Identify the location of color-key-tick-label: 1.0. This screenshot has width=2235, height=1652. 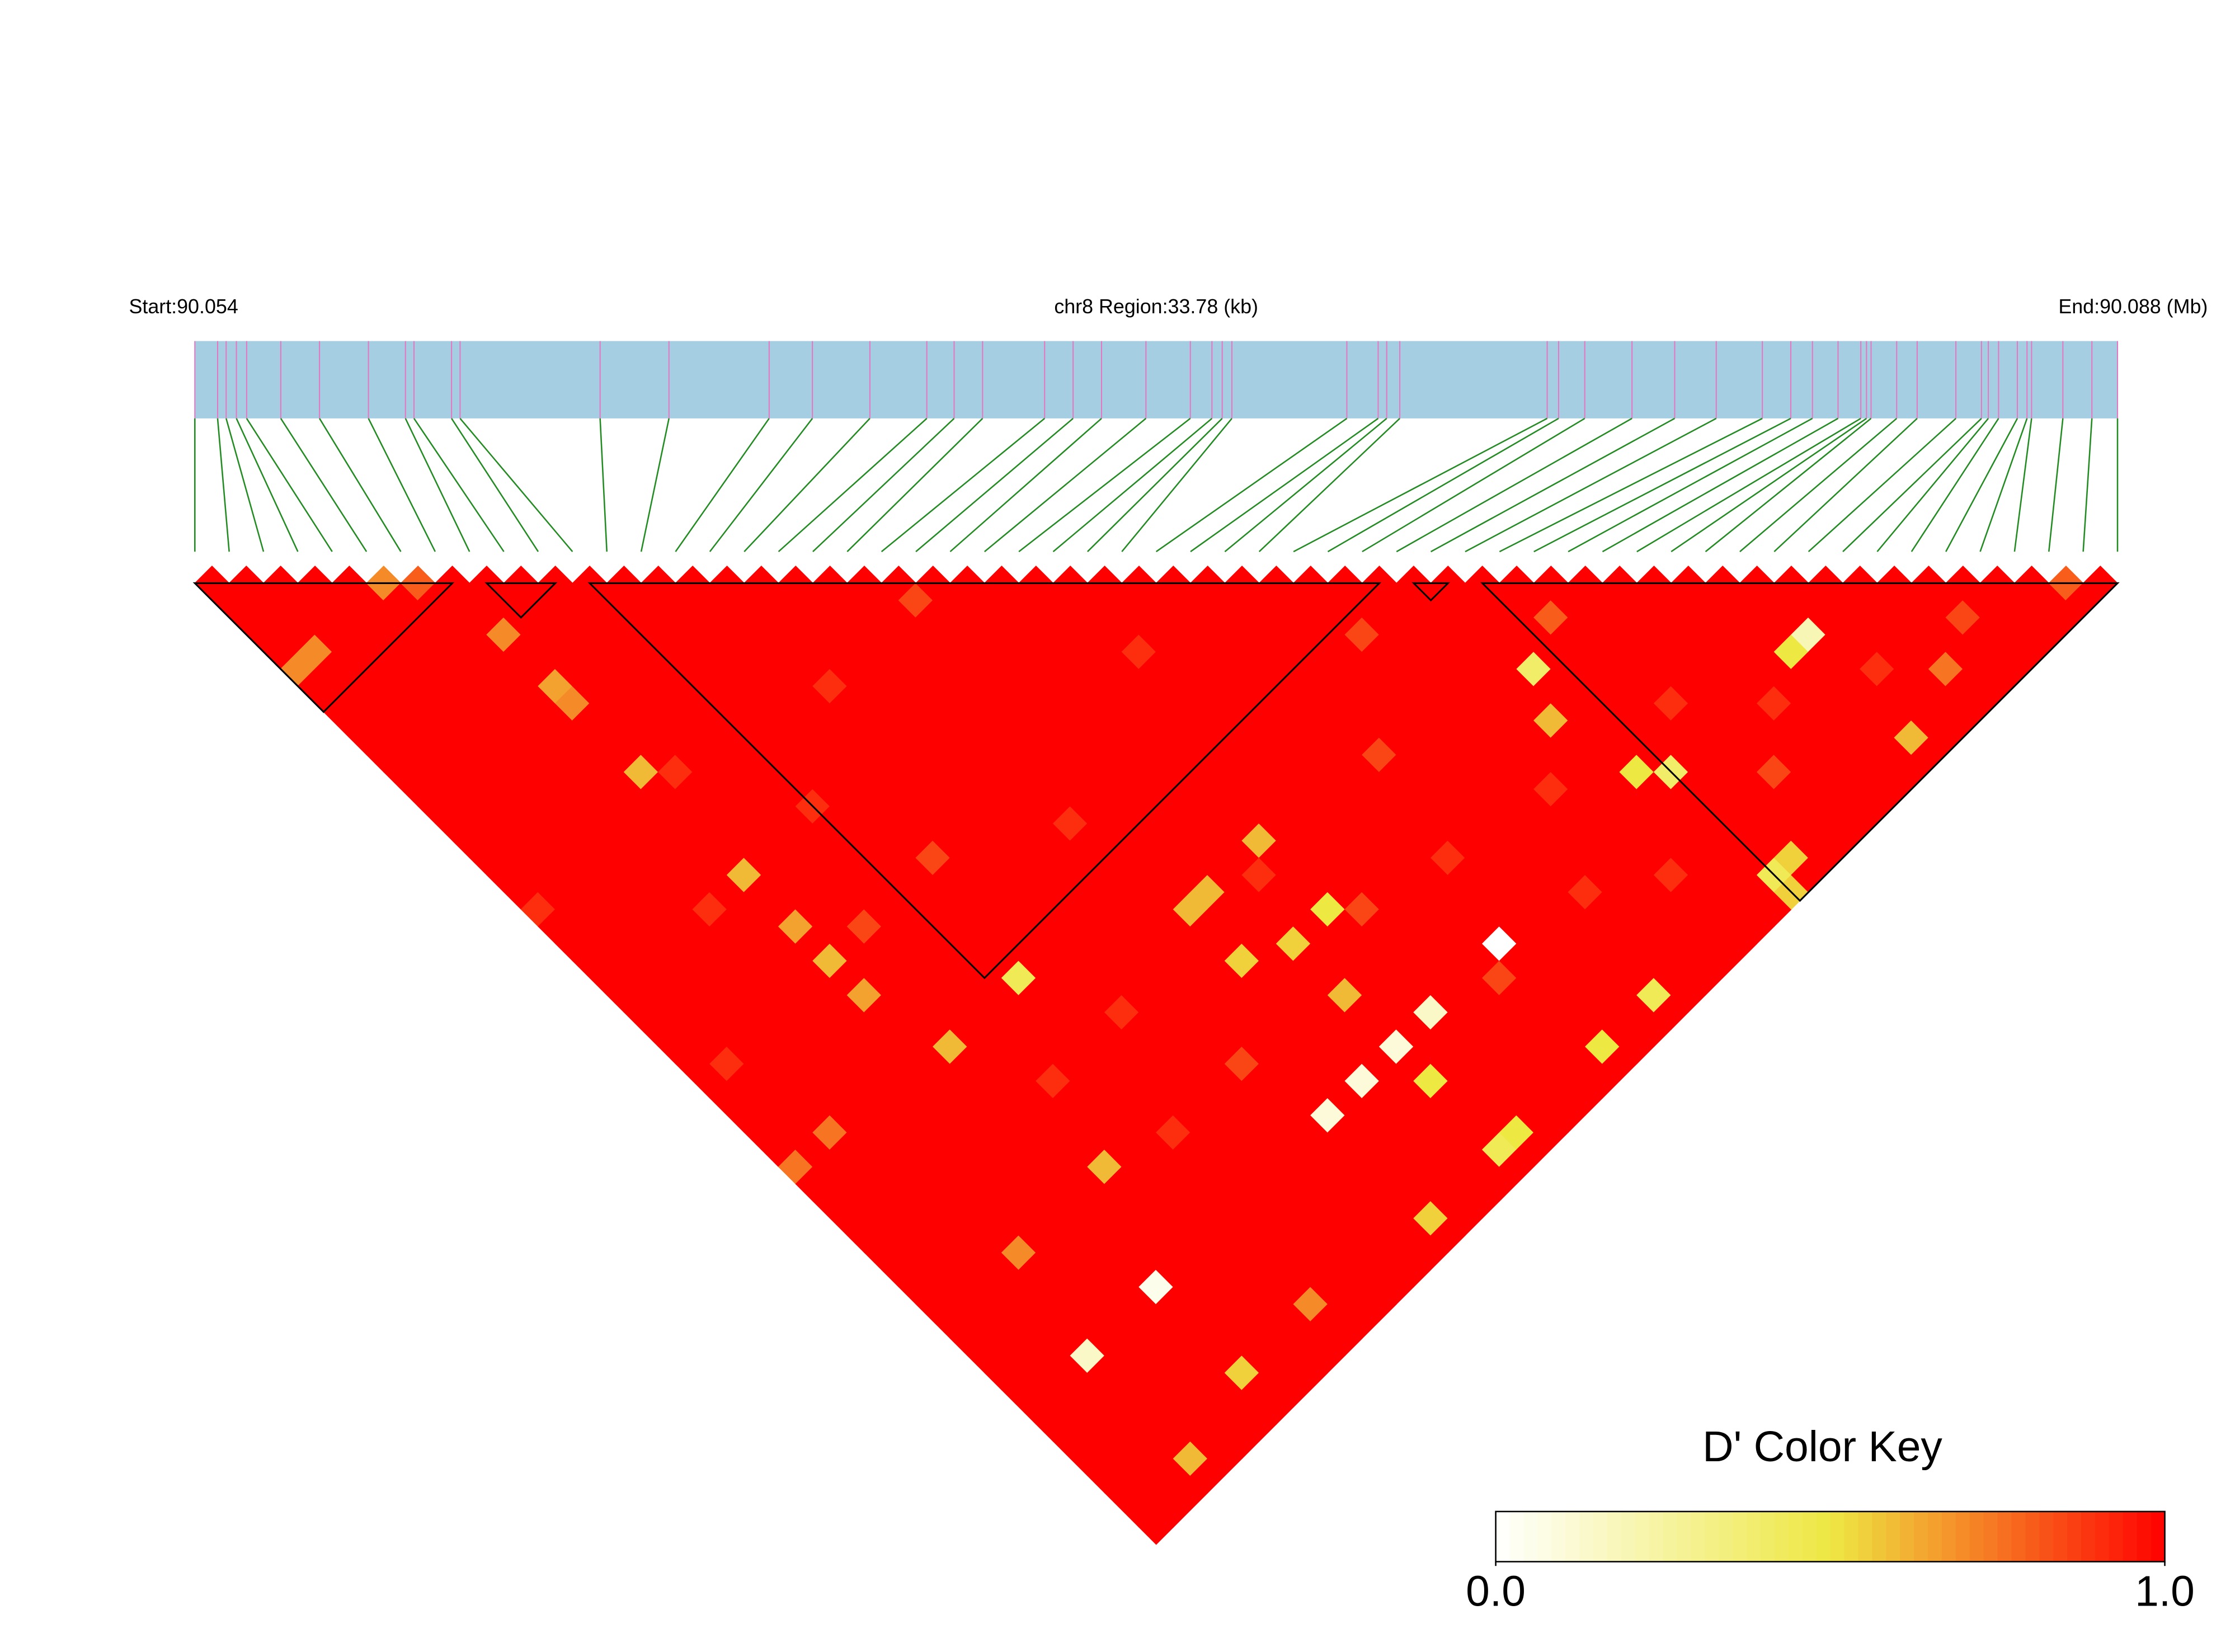
(2165, 1592).